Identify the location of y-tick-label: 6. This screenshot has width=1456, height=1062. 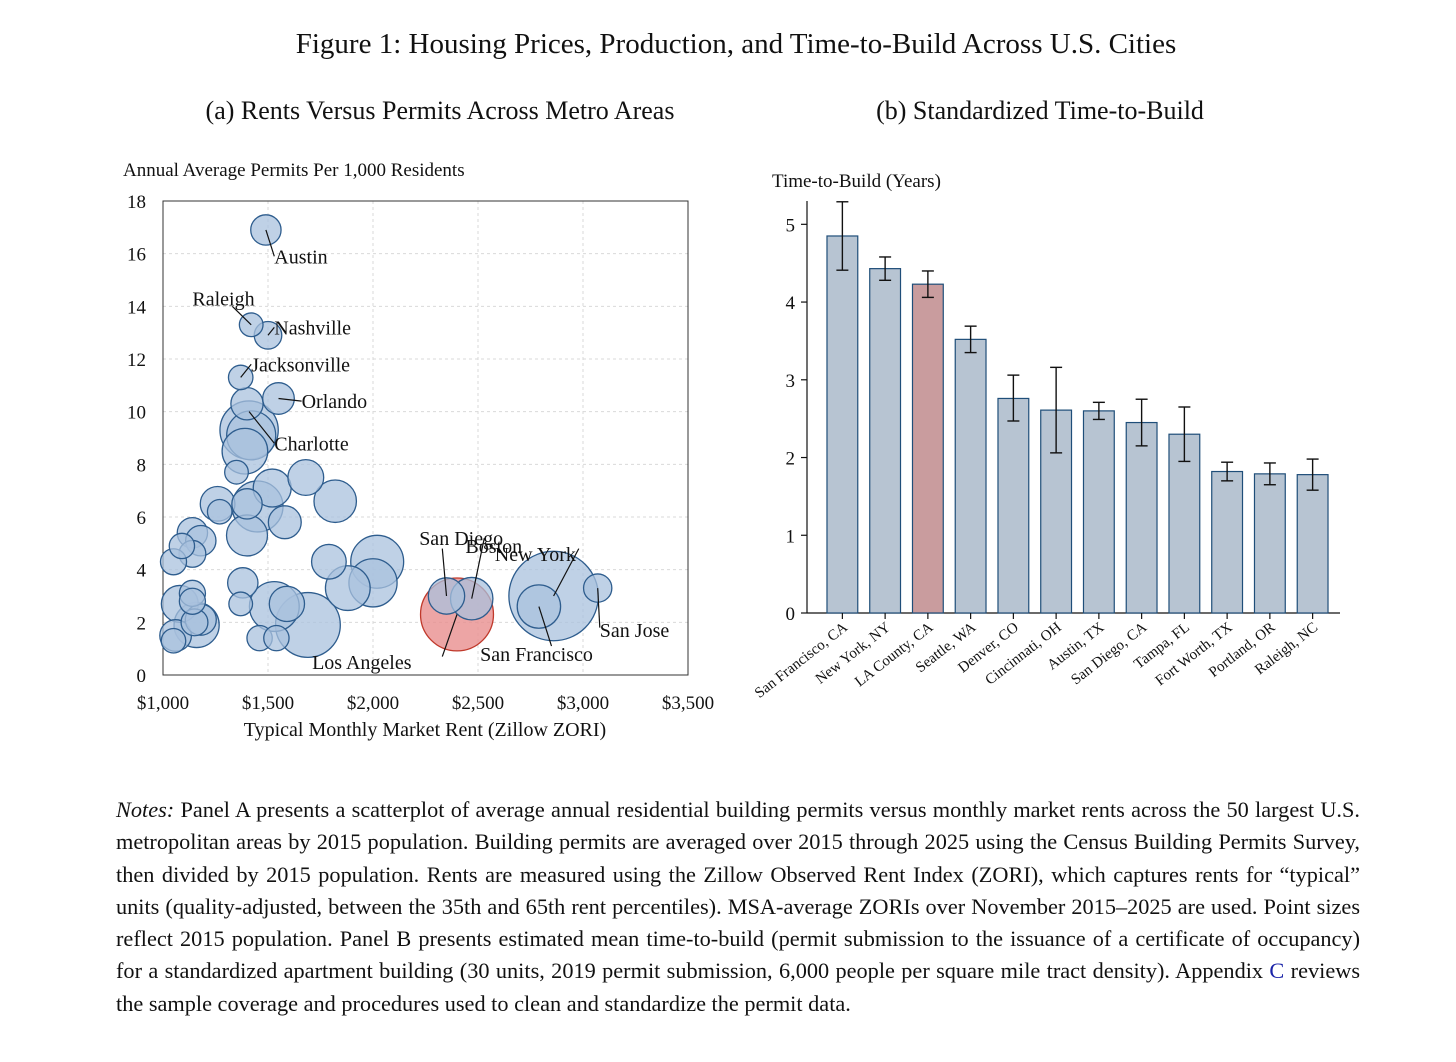
(142, 518).